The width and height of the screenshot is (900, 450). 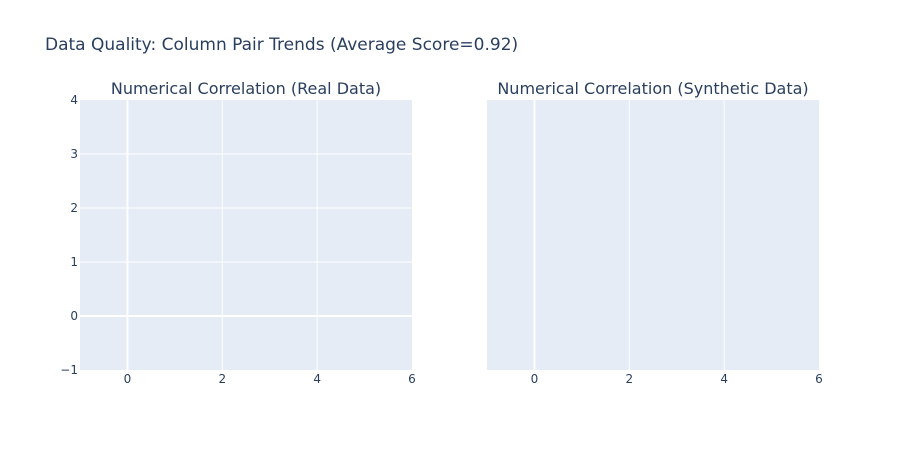 I want to click on y-tick-label: 3, so click(x=74, y=154).